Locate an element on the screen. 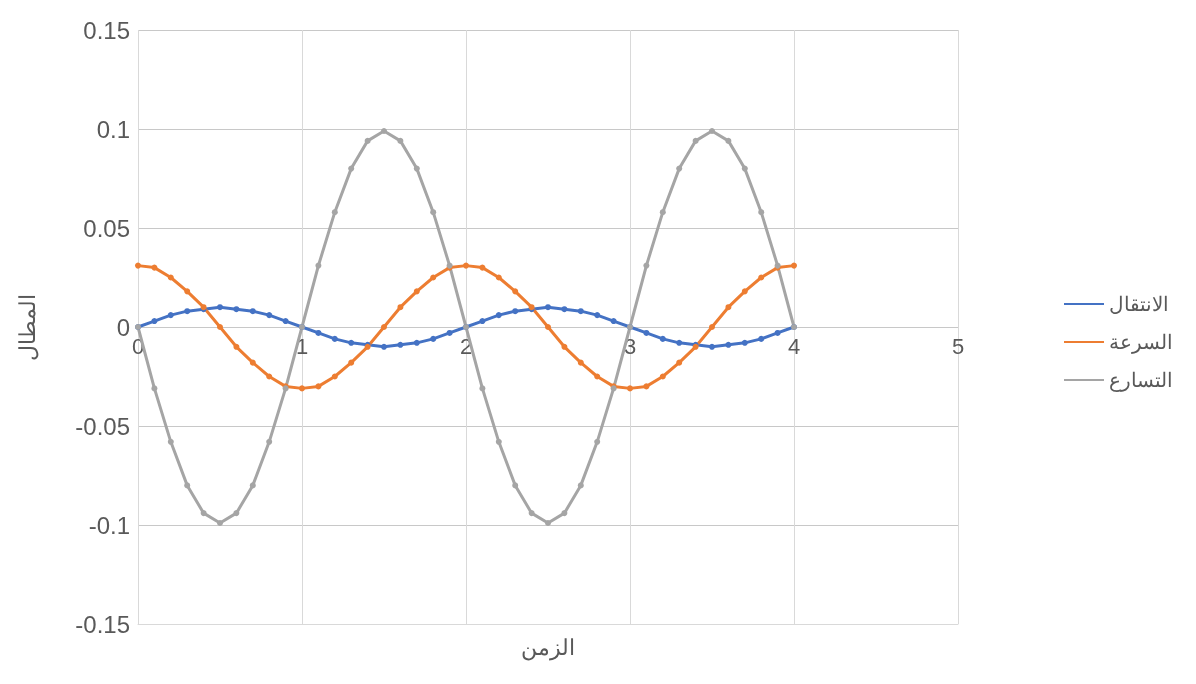  y-axis-title: المطال is located at coordinates (27, 327).